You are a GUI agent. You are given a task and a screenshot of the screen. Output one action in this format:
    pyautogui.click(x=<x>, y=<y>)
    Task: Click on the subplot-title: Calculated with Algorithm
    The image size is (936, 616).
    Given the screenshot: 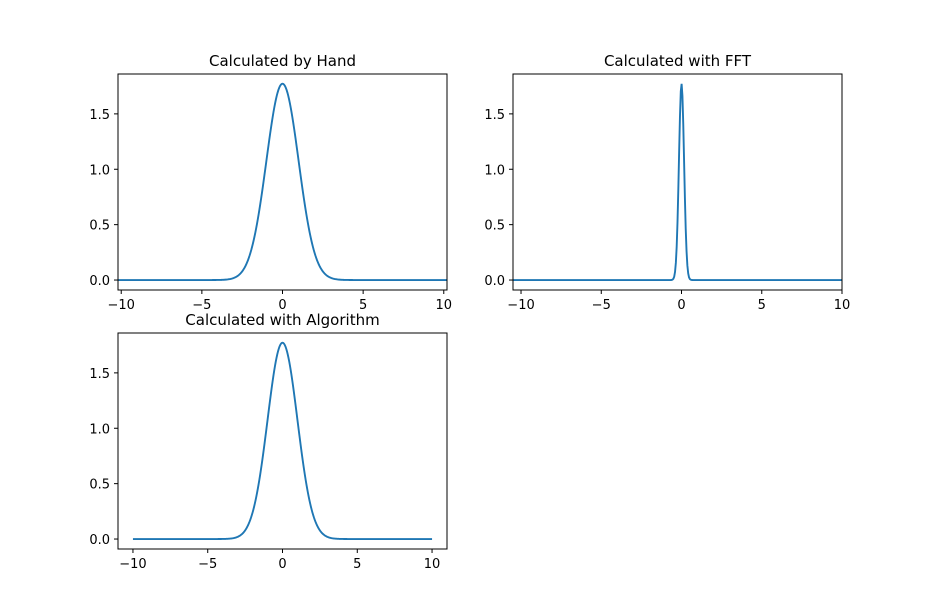 What is the action you would take?
    pyautogui.click(x=282, y=320)
    